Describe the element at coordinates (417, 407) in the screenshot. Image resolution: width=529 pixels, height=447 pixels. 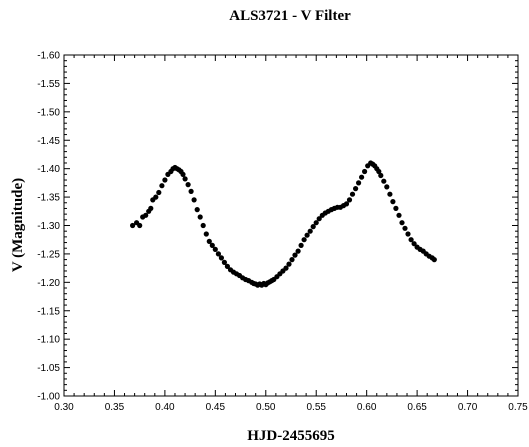
I see `x-tick-label: 0.65` at that location.